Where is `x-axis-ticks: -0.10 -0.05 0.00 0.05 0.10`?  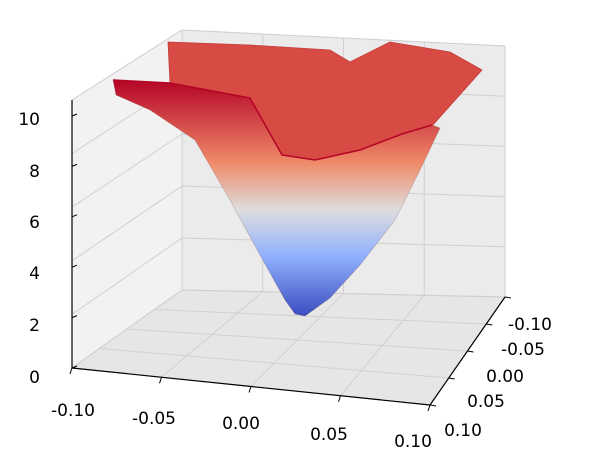 x-axis-ticks: -0.10 -0.05 0.00 0.05 0.10 is located at coordinates (241, 409).